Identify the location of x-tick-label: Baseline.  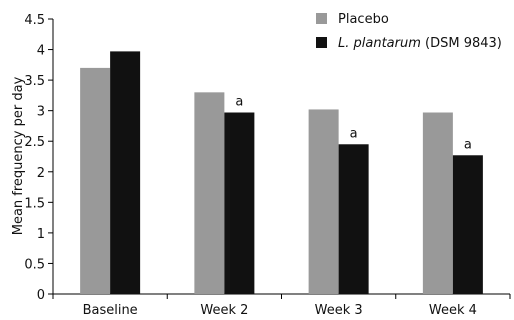
(110, 310).